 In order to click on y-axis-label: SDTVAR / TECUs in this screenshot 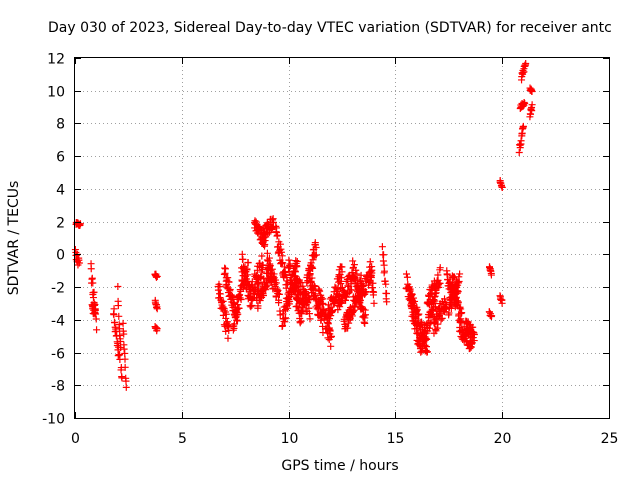, I will do `click(14, 238)`.